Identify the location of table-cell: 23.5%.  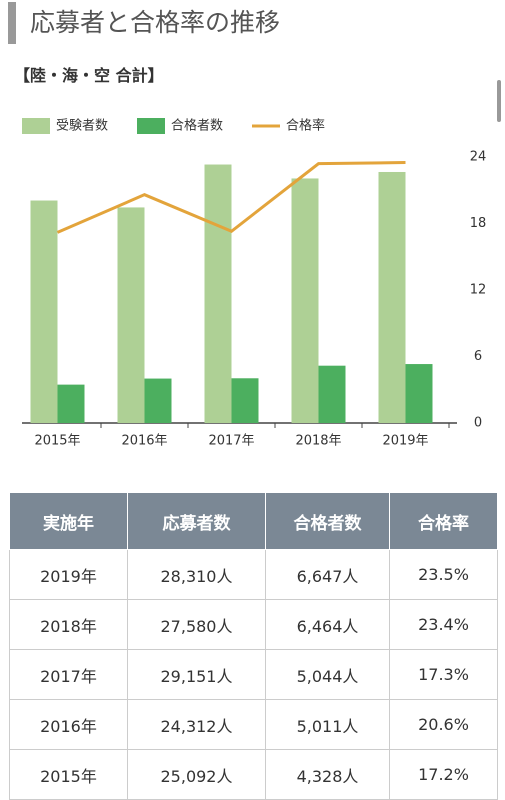
(443, 574).